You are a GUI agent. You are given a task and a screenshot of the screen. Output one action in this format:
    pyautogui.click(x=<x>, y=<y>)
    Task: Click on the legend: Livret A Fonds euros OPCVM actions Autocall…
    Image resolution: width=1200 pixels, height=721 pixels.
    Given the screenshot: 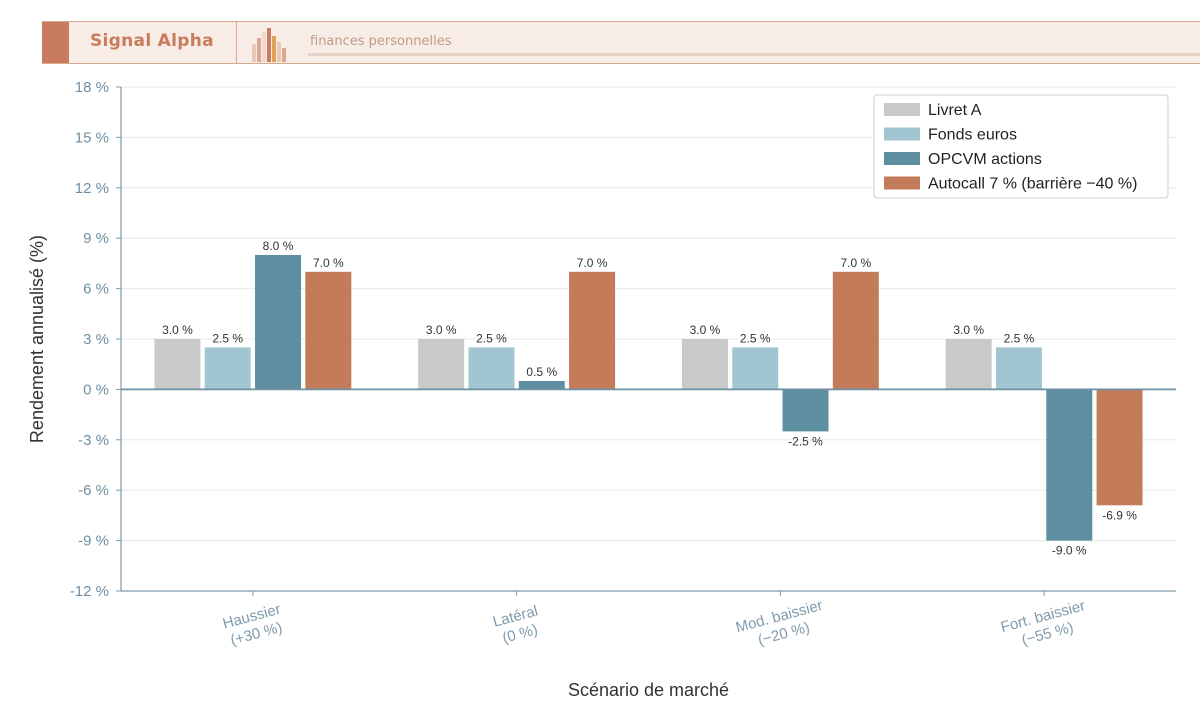 What is the action you would take?
    pyautogui.click(x=1021, y=146)
    